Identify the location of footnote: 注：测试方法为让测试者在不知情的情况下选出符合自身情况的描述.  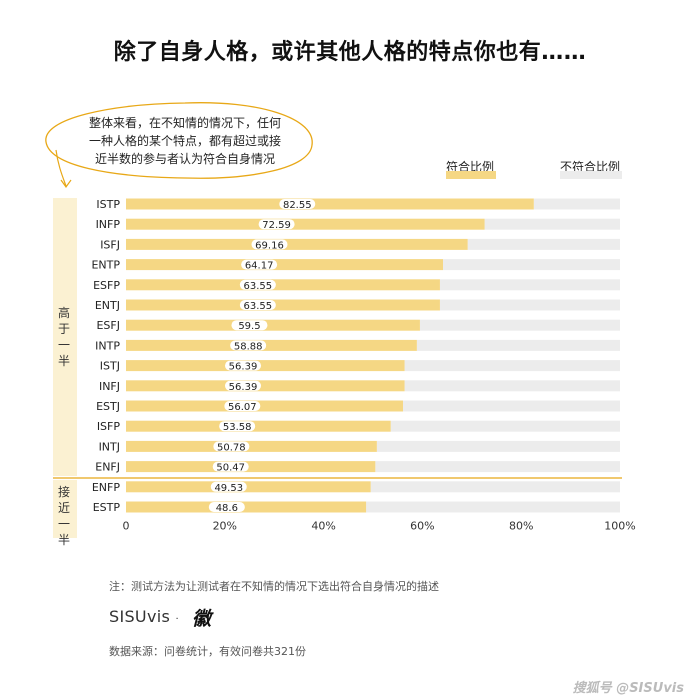
(274, 586).